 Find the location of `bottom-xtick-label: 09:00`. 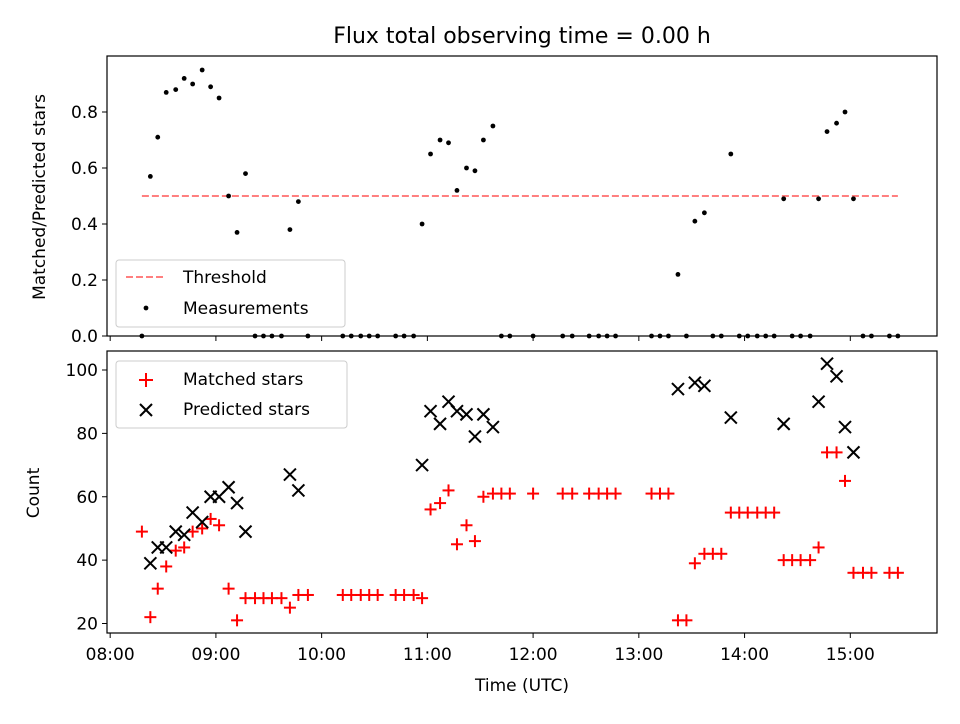

bottom-xtick-label: 09:00 is located at coordinates (215, 655).